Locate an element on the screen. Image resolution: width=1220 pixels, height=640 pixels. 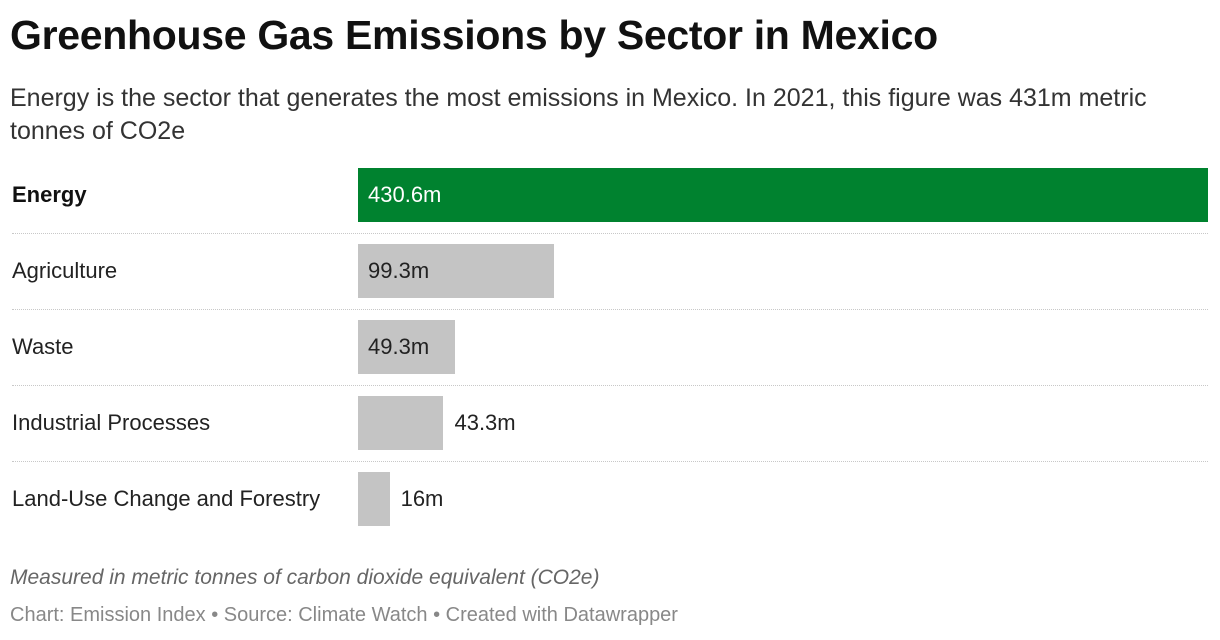
bar-row: Energy 430.6m is located at coordinates (610, 195).